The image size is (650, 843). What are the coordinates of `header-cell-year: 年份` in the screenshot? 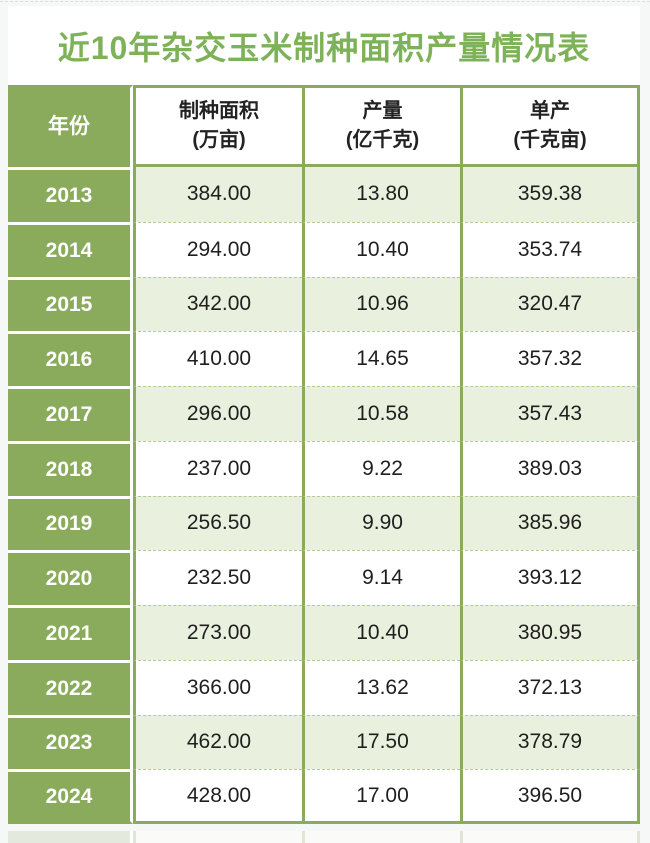 It's located at (70, 126).